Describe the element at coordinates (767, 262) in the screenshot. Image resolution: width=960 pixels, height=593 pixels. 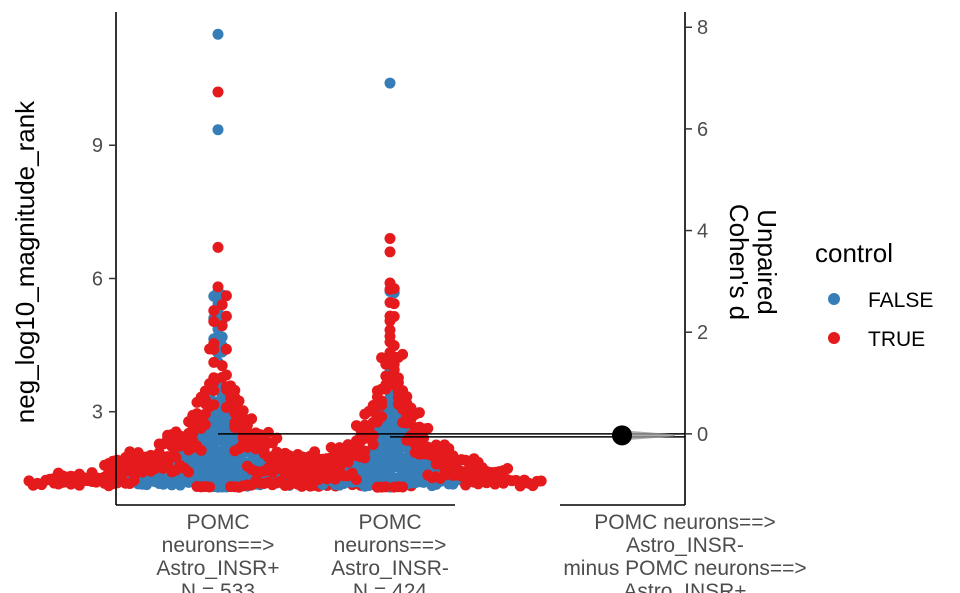
I see `y-axis-label-right-1: Unpaired` at that location.